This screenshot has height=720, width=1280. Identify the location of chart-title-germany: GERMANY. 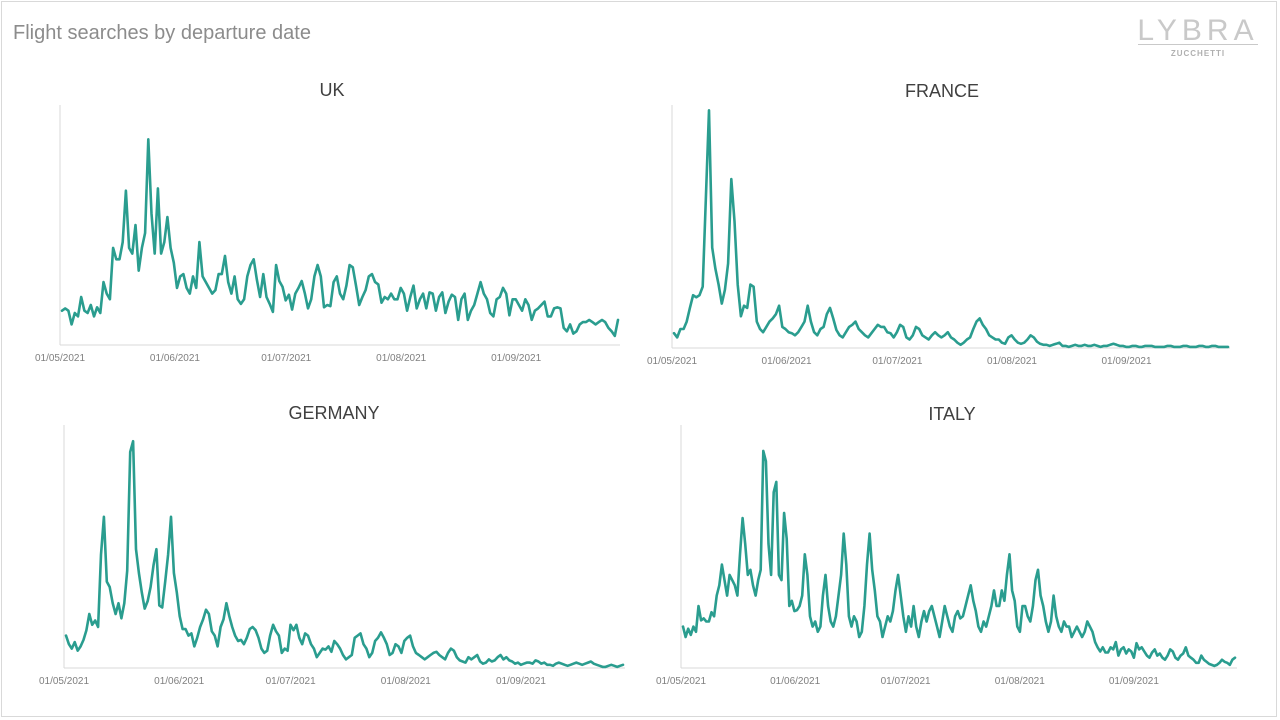
(333, 413).